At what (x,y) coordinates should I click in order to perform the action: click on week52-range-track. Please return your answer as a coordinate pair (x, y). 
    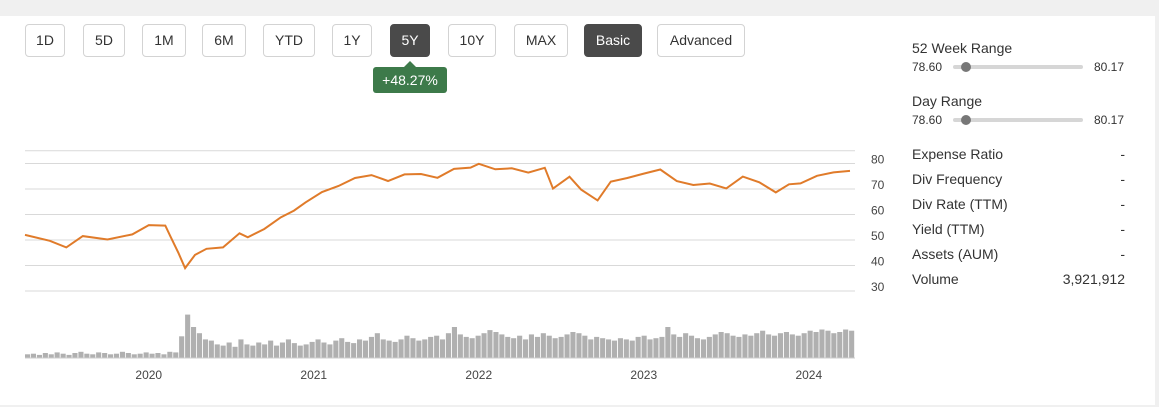
    Looking at the image, I should click on (1018, 67).